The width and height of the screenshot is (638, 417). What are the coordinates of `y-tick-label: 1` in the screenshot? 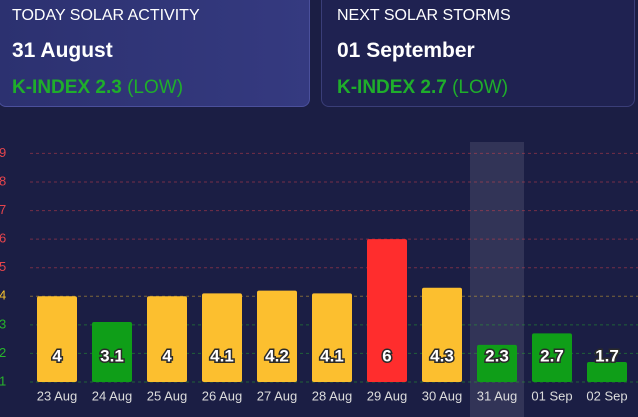 It's located at (3, 380).